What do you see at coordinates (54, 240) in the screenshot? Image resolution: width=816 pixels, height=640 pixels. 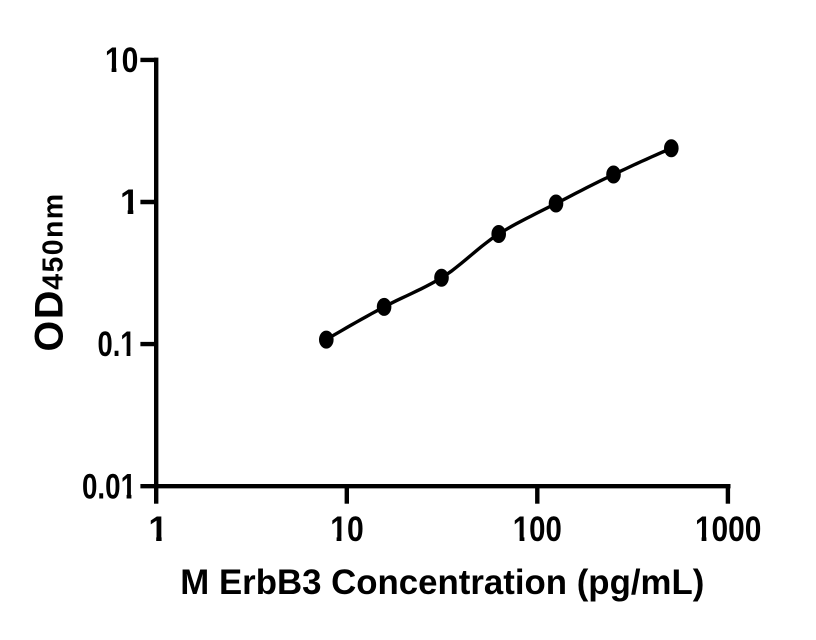 I see `svg-text: 450nm` at bounding box center [54, 240].